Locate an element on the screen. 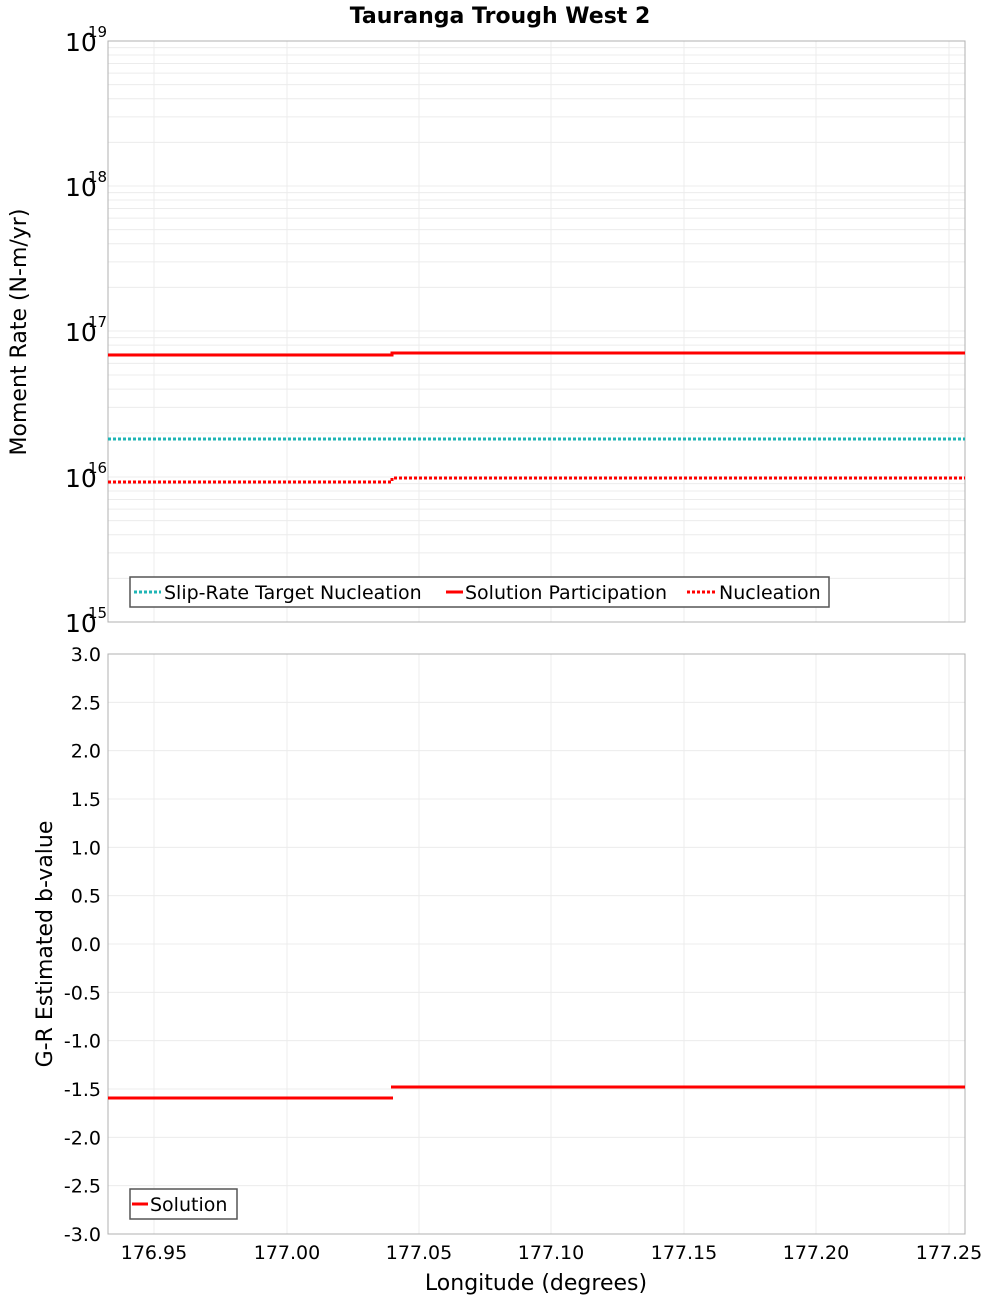 This screenshot has height=1300, width=1000. chart-title: Tauranga Trough West 2 is located at coordinates (500, 16).